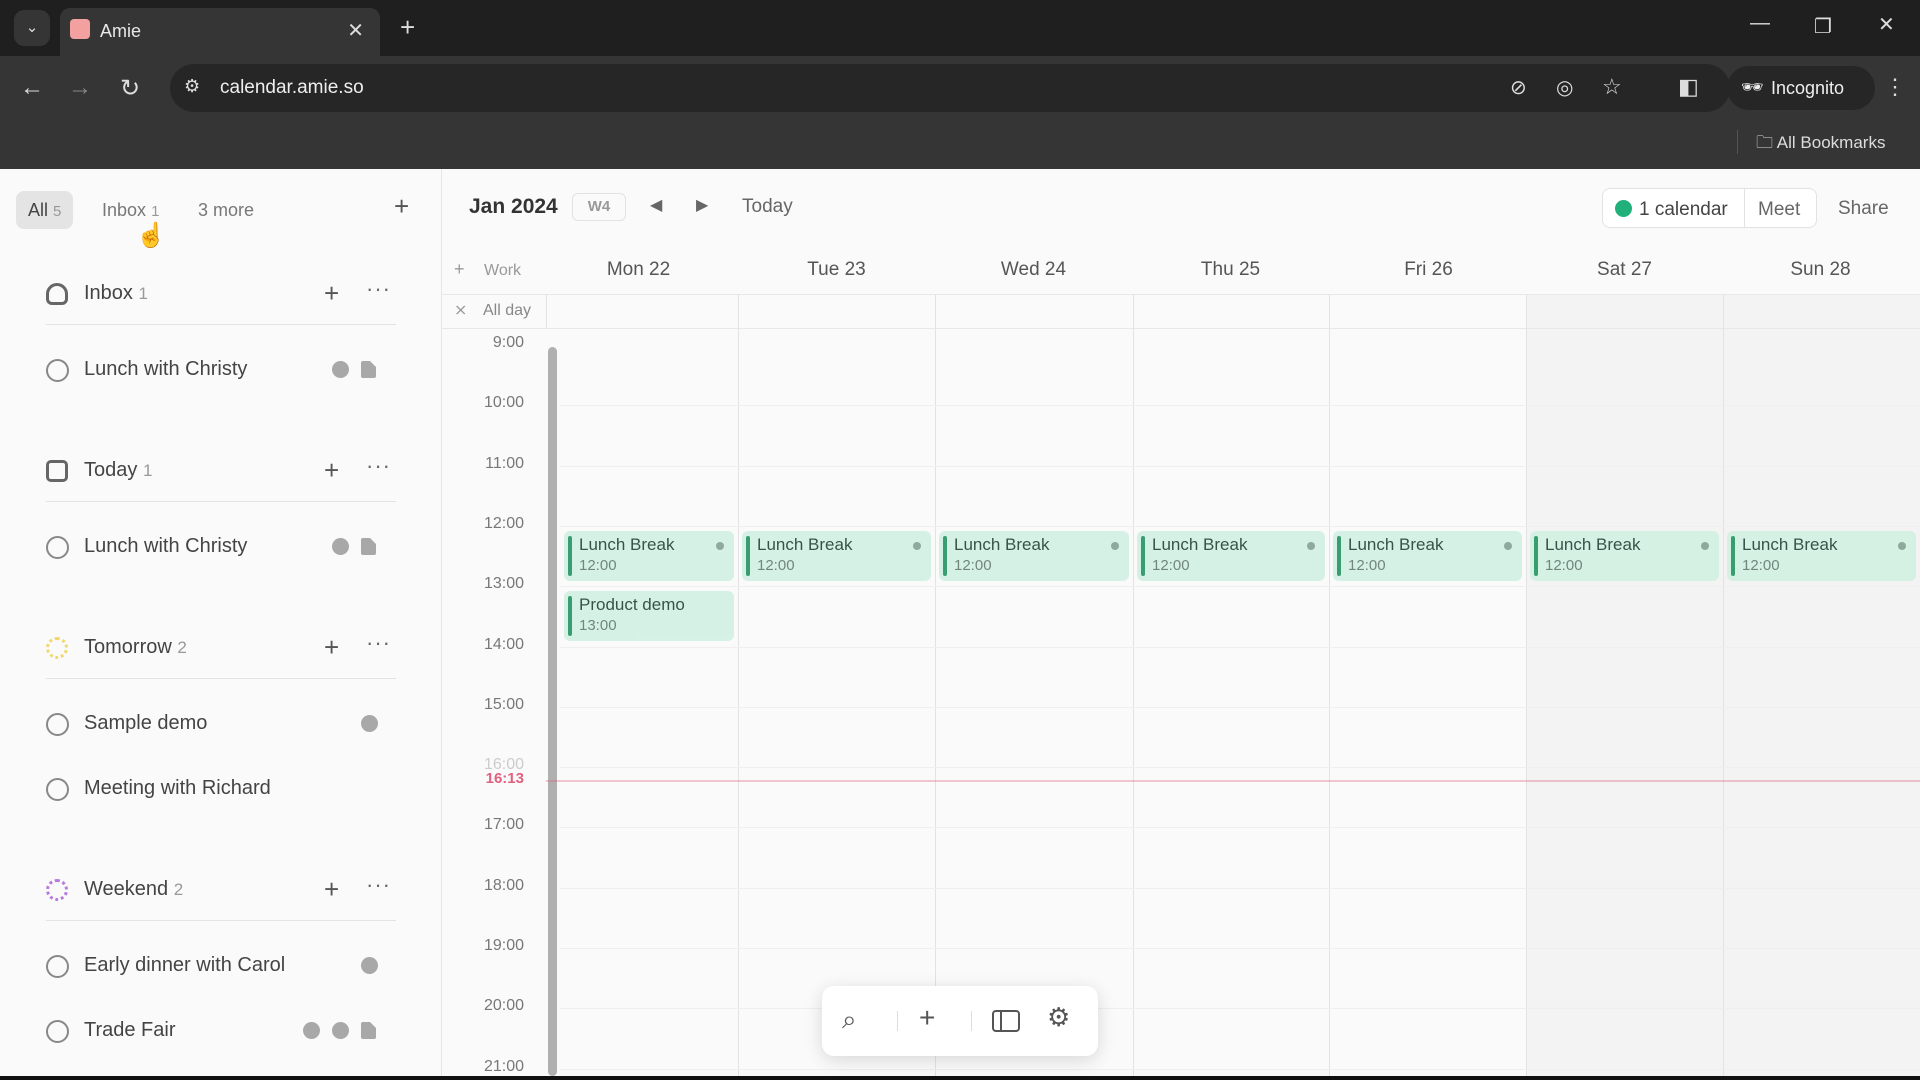 This screenshot has width=1920, height=1080. What do you see at coordinates (116, 293) in the screenshot?
I see `section-title: Inbox 1` at bounding box center [116, 293].